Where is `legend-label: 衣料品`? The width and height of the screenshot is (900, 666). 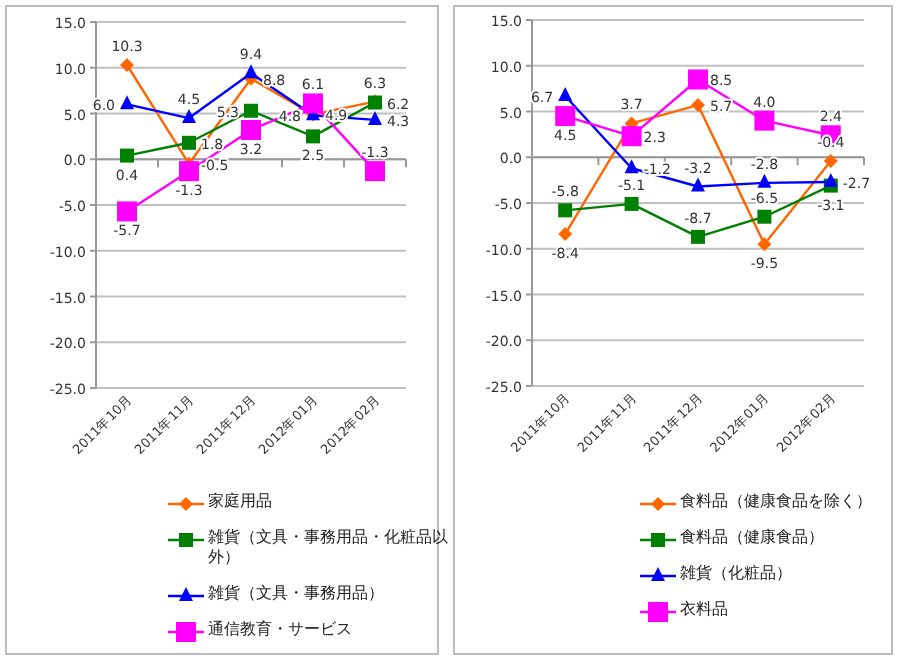 legend-label: 衣料品 is located at coordinates (704, 609).